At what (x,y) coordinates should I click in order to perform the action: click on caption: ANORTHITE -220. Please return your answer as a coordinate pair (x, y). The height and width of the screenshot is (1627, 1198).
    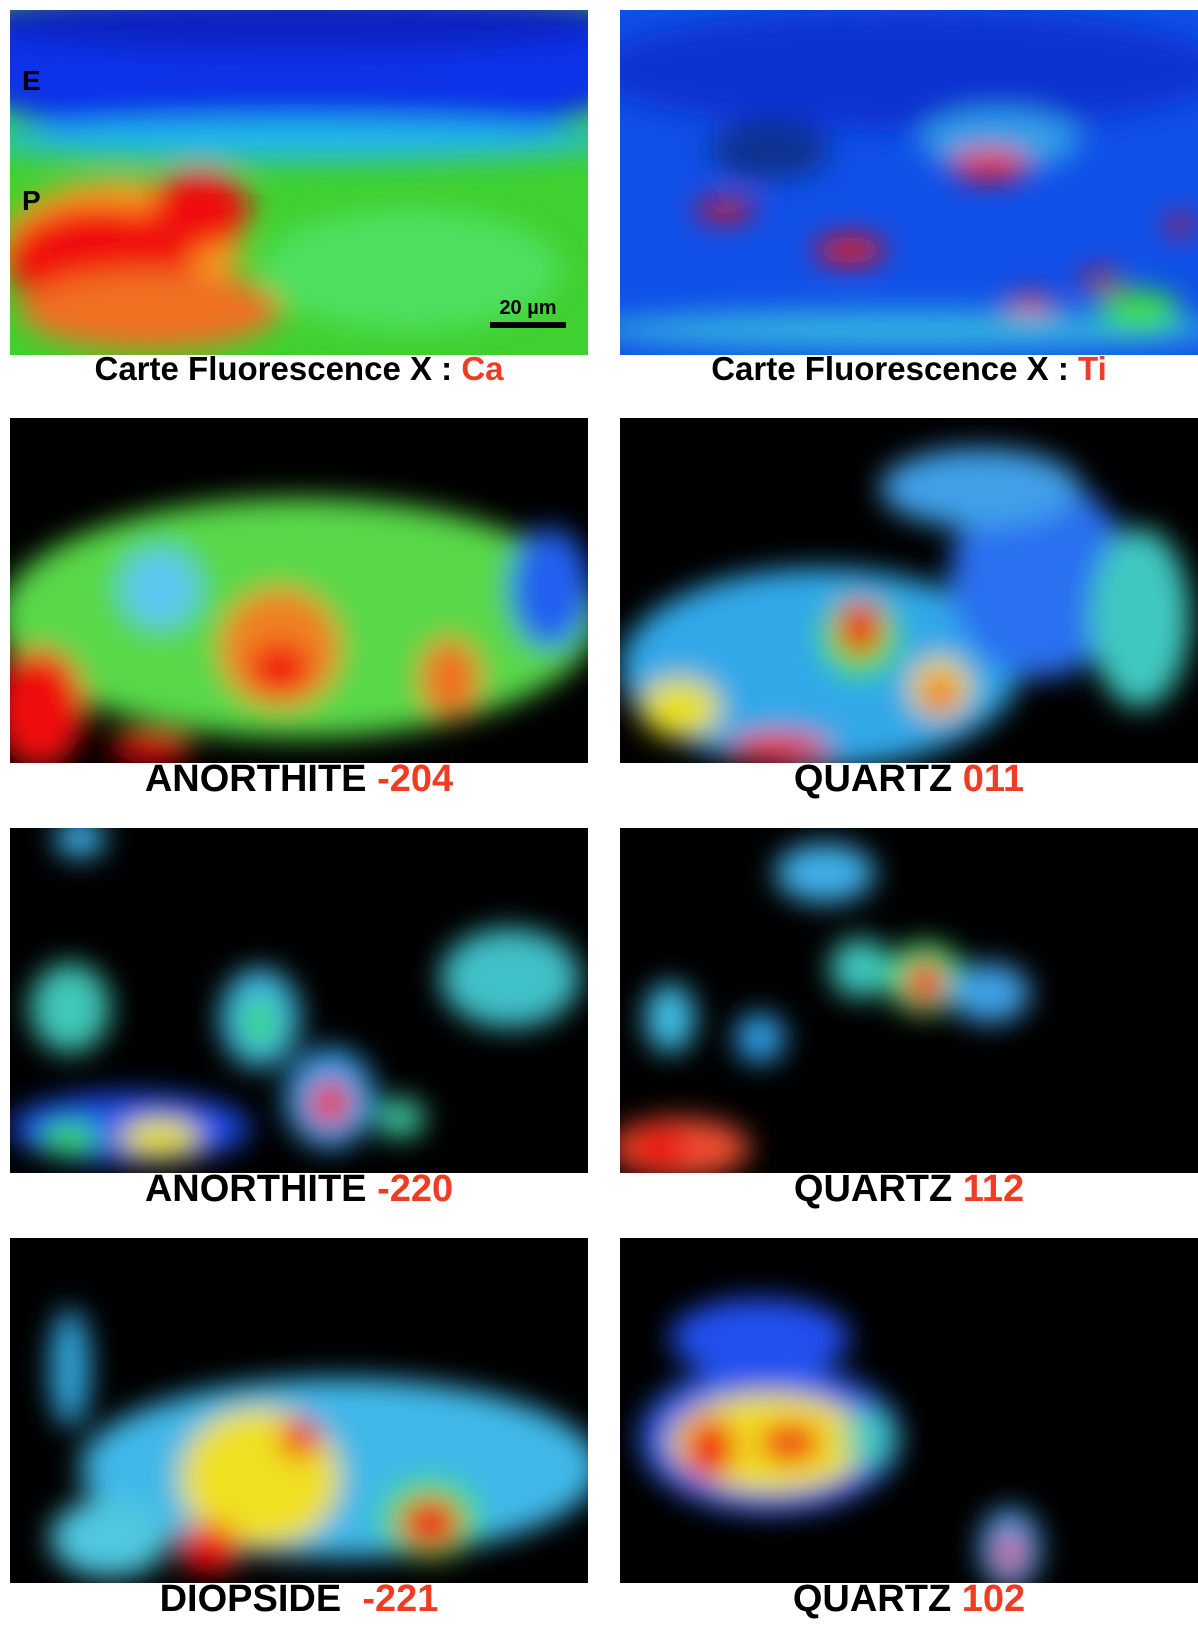
    Looking at the image, I should click on (299, 1189).